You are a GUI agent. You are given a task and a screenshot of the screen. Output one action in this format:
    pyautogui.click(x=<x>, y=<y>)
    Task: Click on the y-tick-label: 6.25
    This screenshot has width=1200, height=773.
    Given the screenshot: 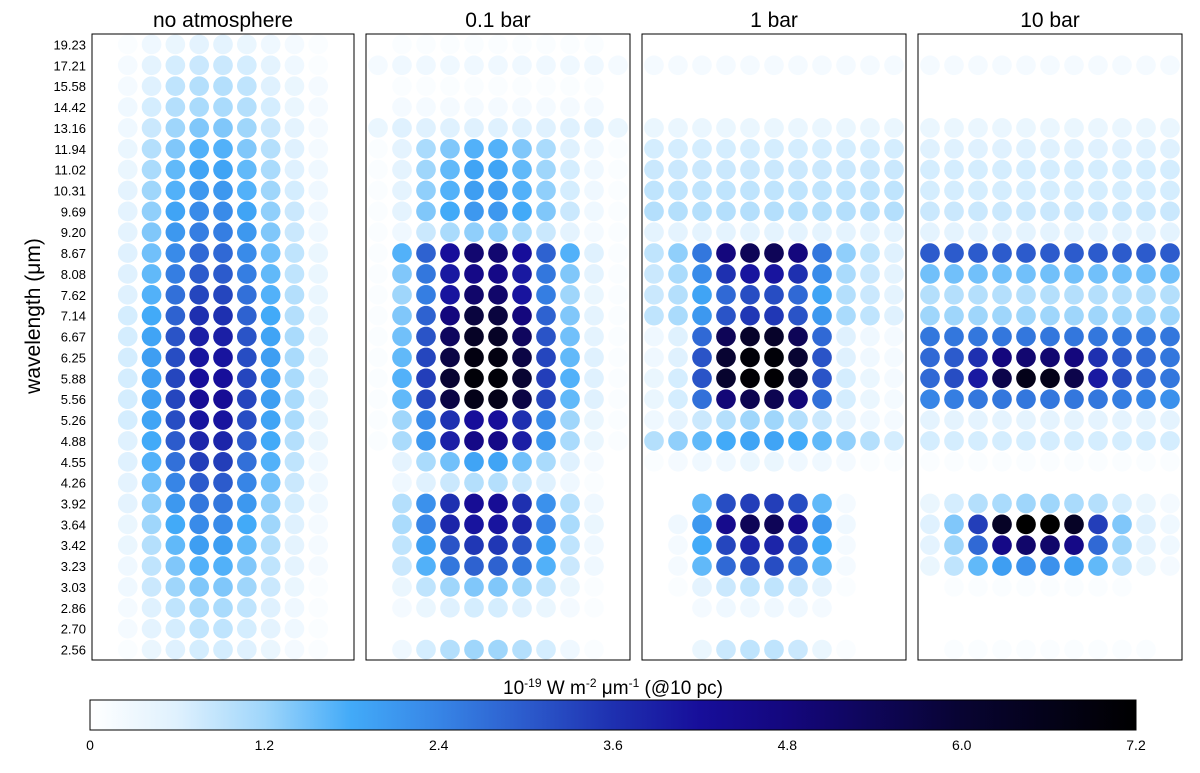 What is the action you would take?
    pyautogui.click(x=73, y=357)
    